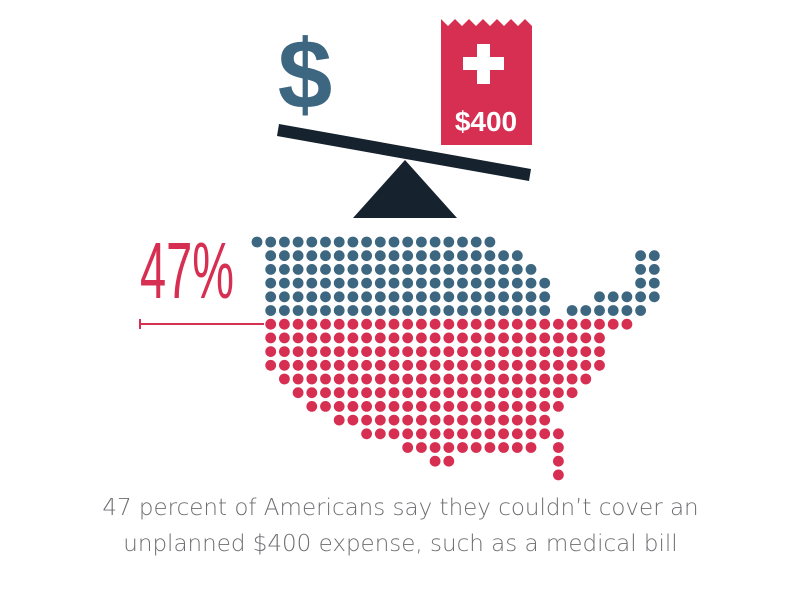 The image size is (801, 601). What do you see at coordinates (486, 82) in the screenshot?
I see `medical-receipt-icon: $400` at bounding box center [486, 82].